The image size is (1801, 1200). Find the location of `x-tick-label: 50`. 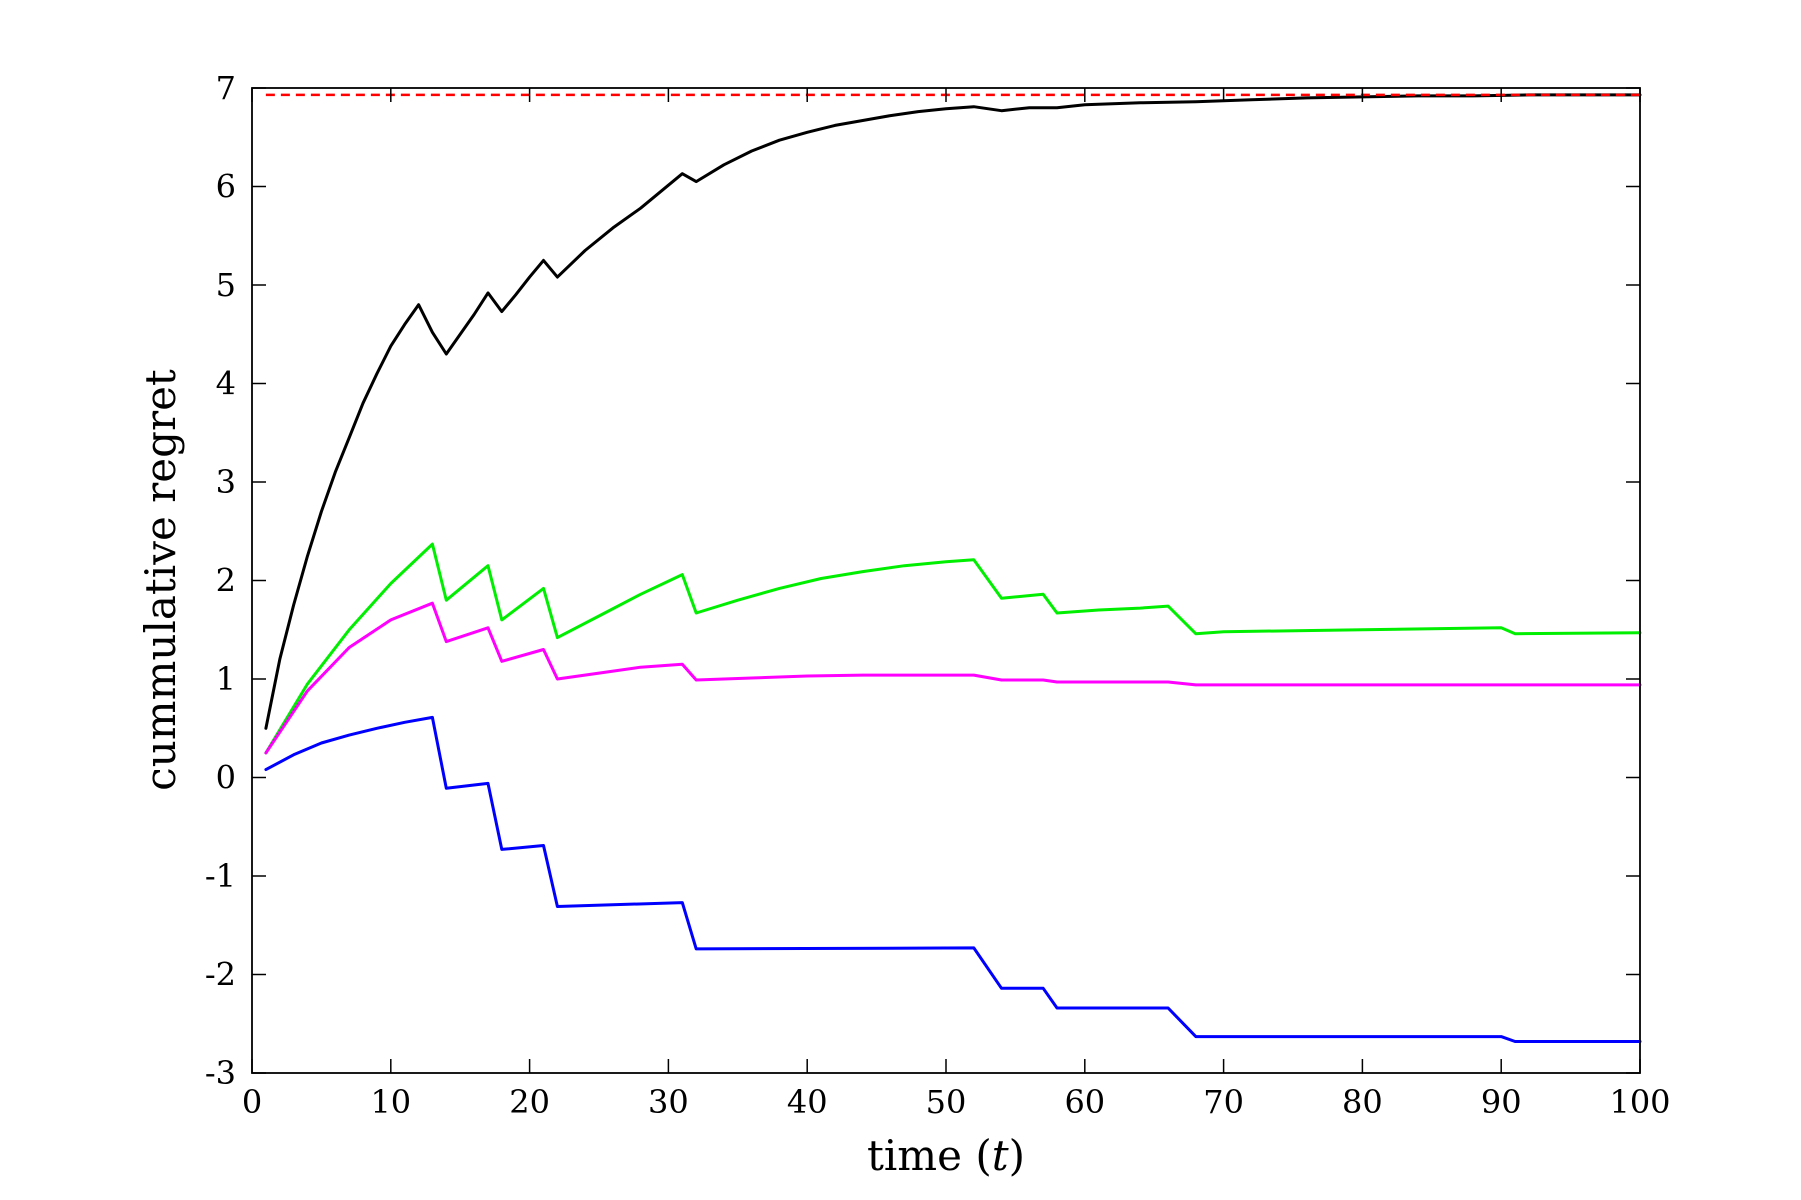

x-tick-label: 50 is located at coordinates (946, 1102).